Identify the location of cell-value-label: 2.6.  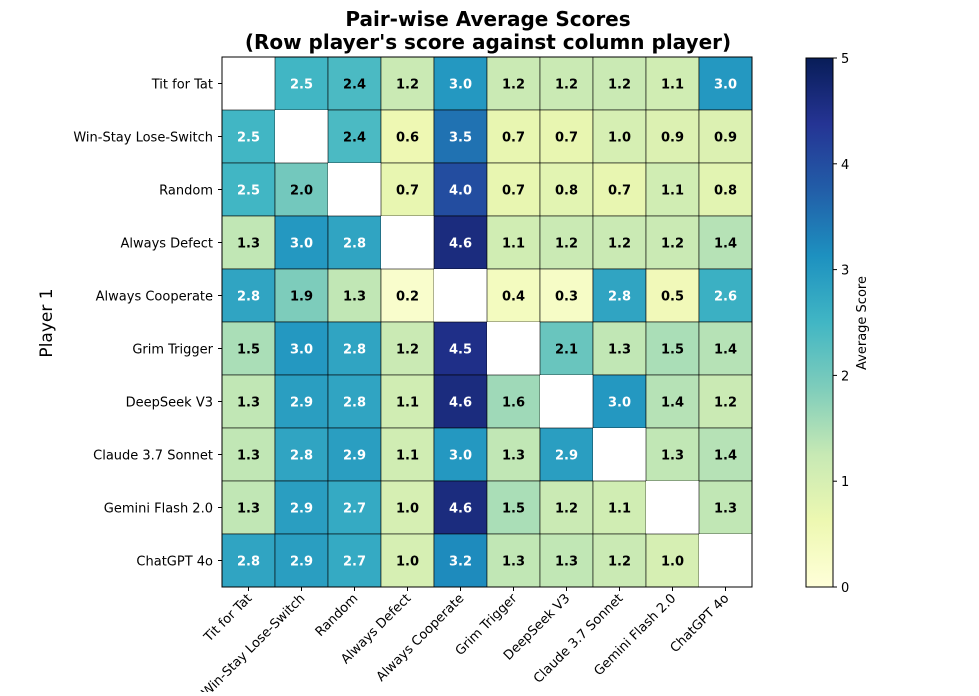
(725, 297).